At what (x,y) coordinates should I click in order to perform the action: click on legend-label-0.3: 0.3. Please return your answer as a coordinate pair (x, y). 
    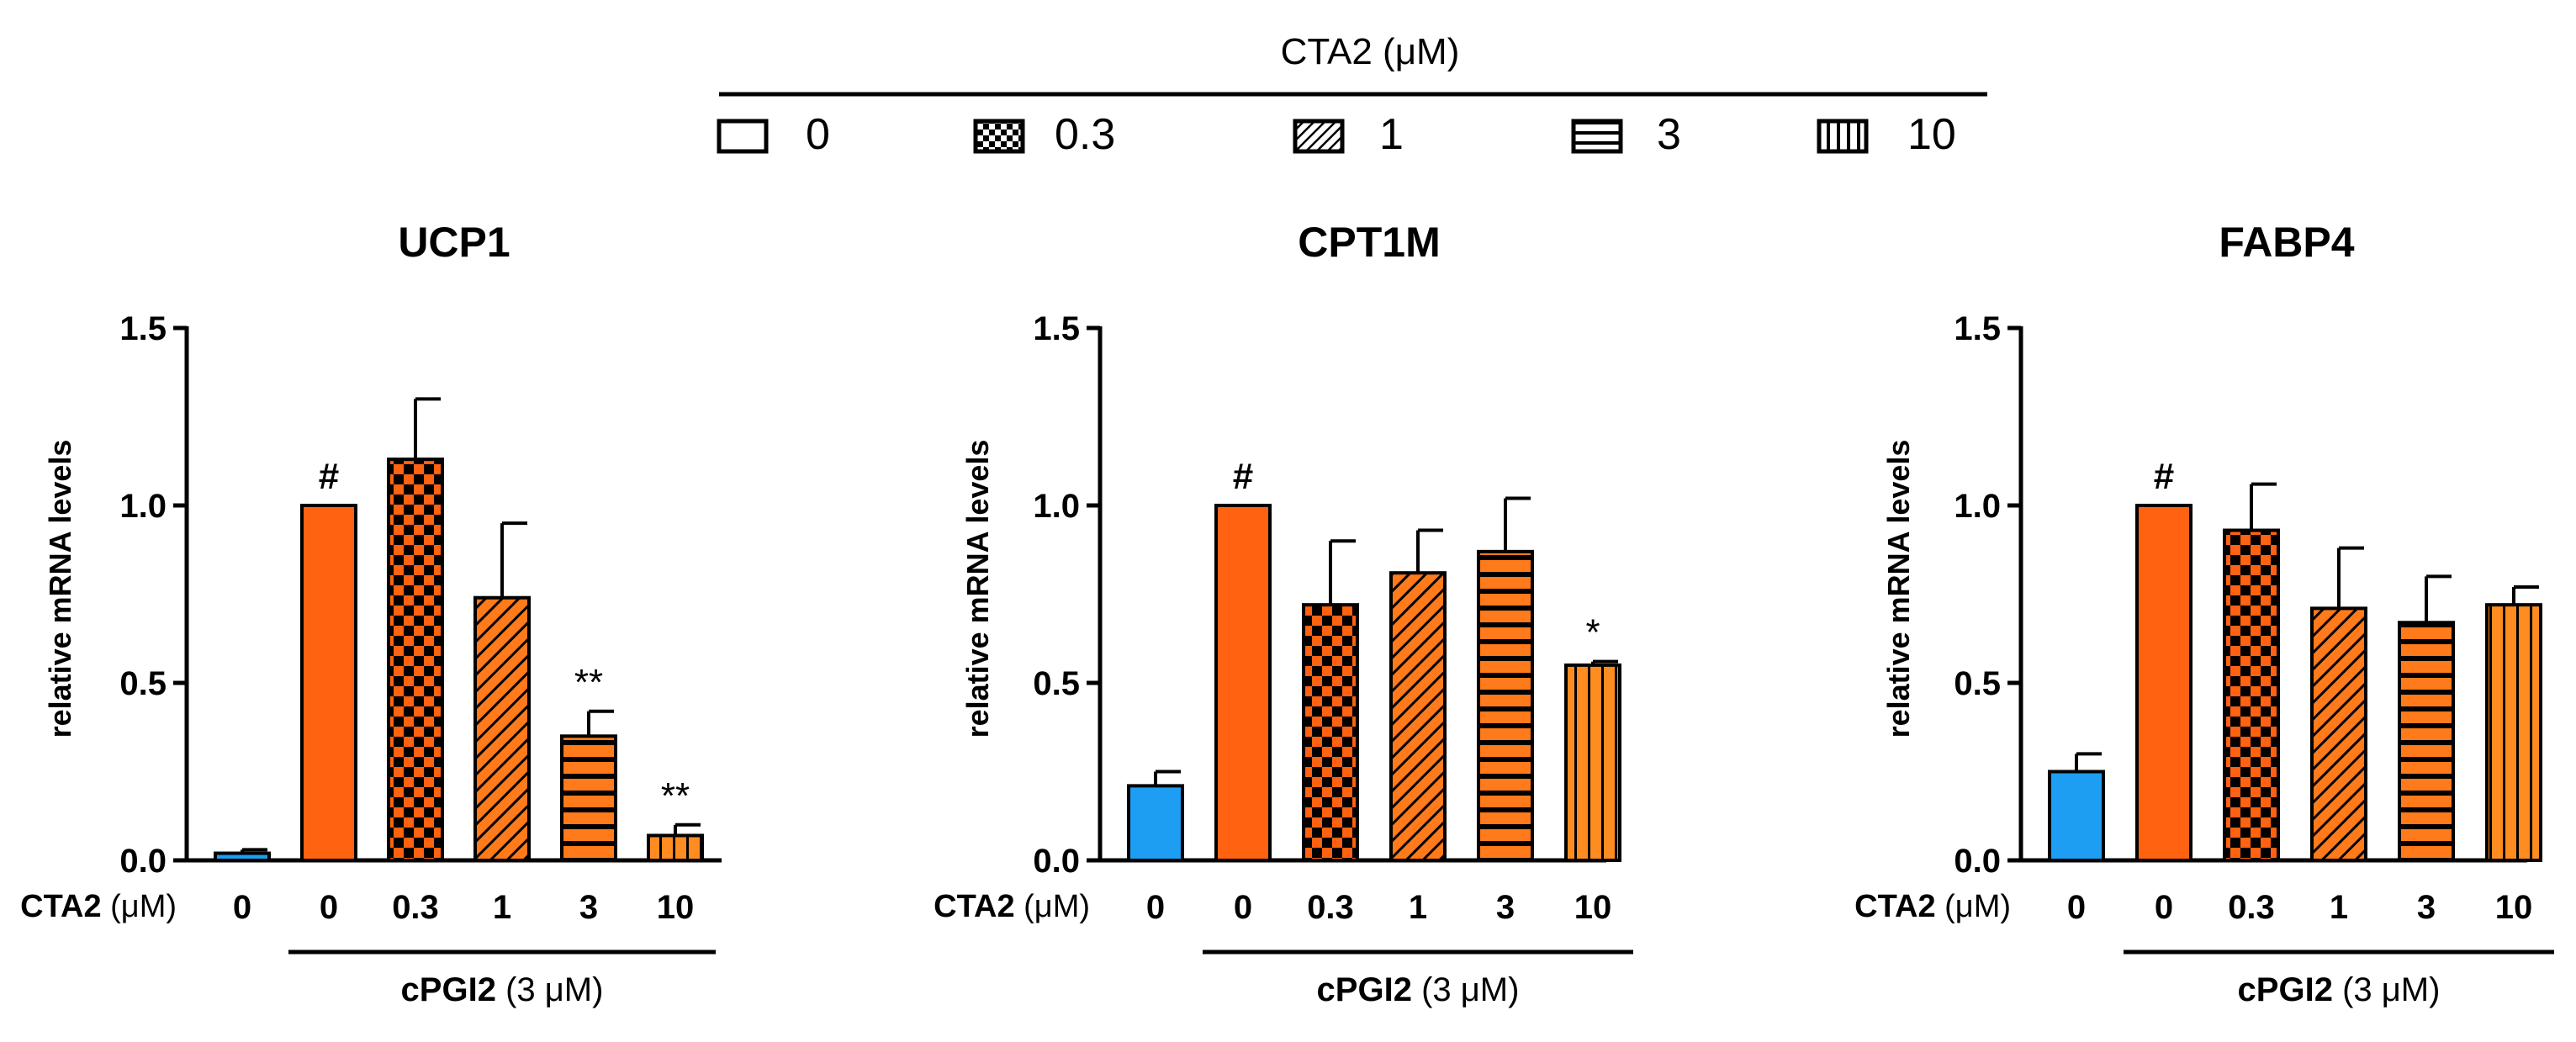
    Looking at the image, I should click on (1085, 134).